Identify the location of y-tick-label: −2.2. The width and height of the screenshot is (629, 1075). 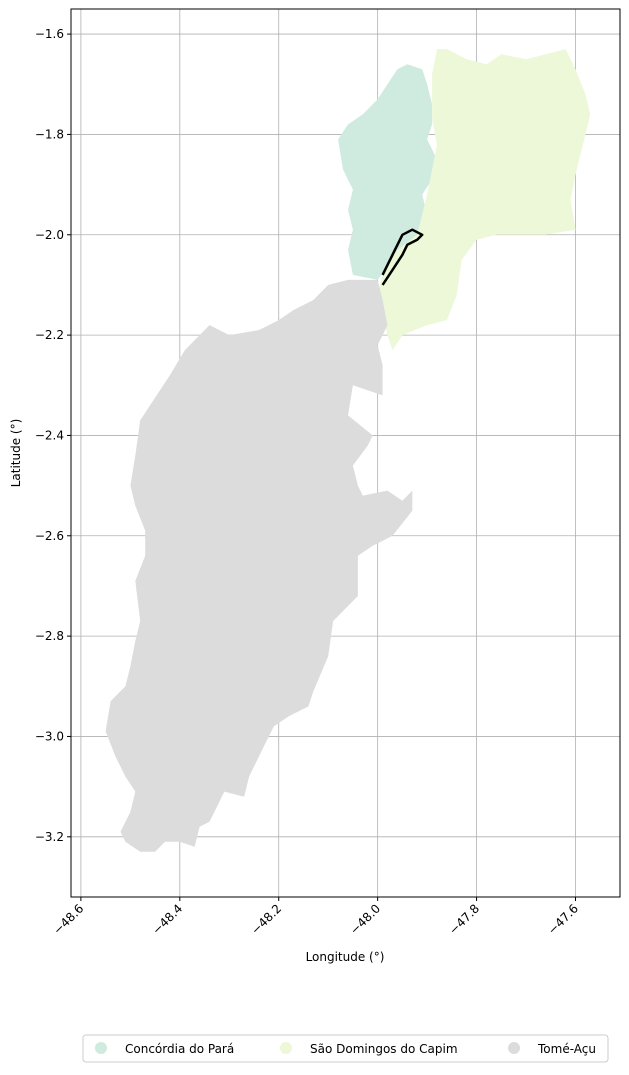
(49, 335).